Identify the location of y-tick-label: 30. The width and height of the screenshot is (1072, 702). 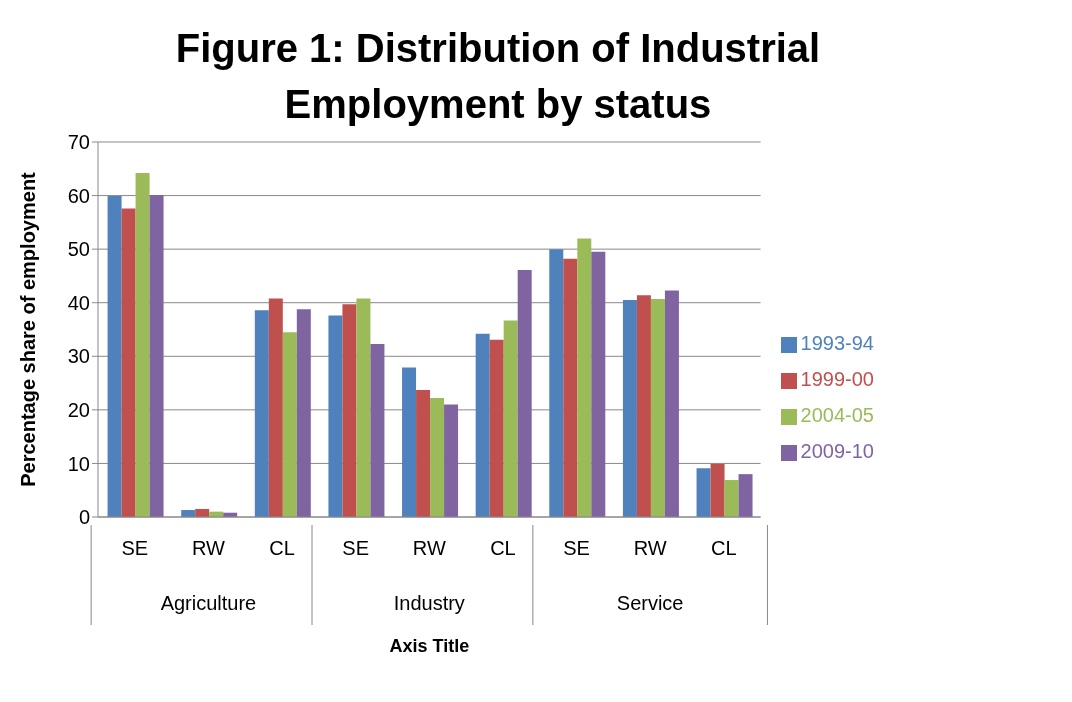
(78, 356).